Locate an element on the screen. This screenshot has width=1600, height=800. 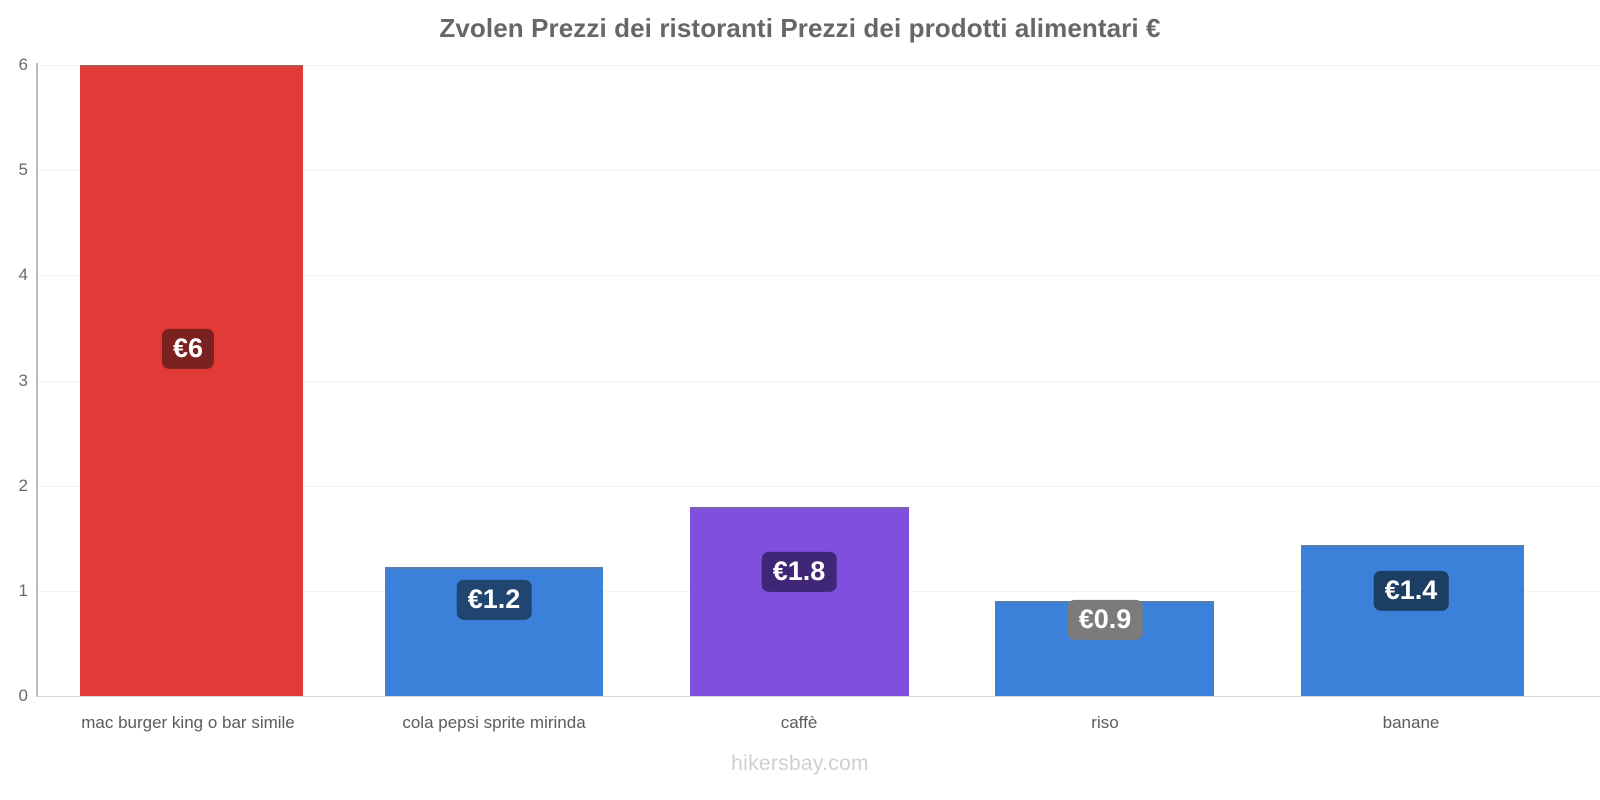
value-label-cola-pepsi-sprite-mirinda: €1.2 is located at coordinates (494, 600).